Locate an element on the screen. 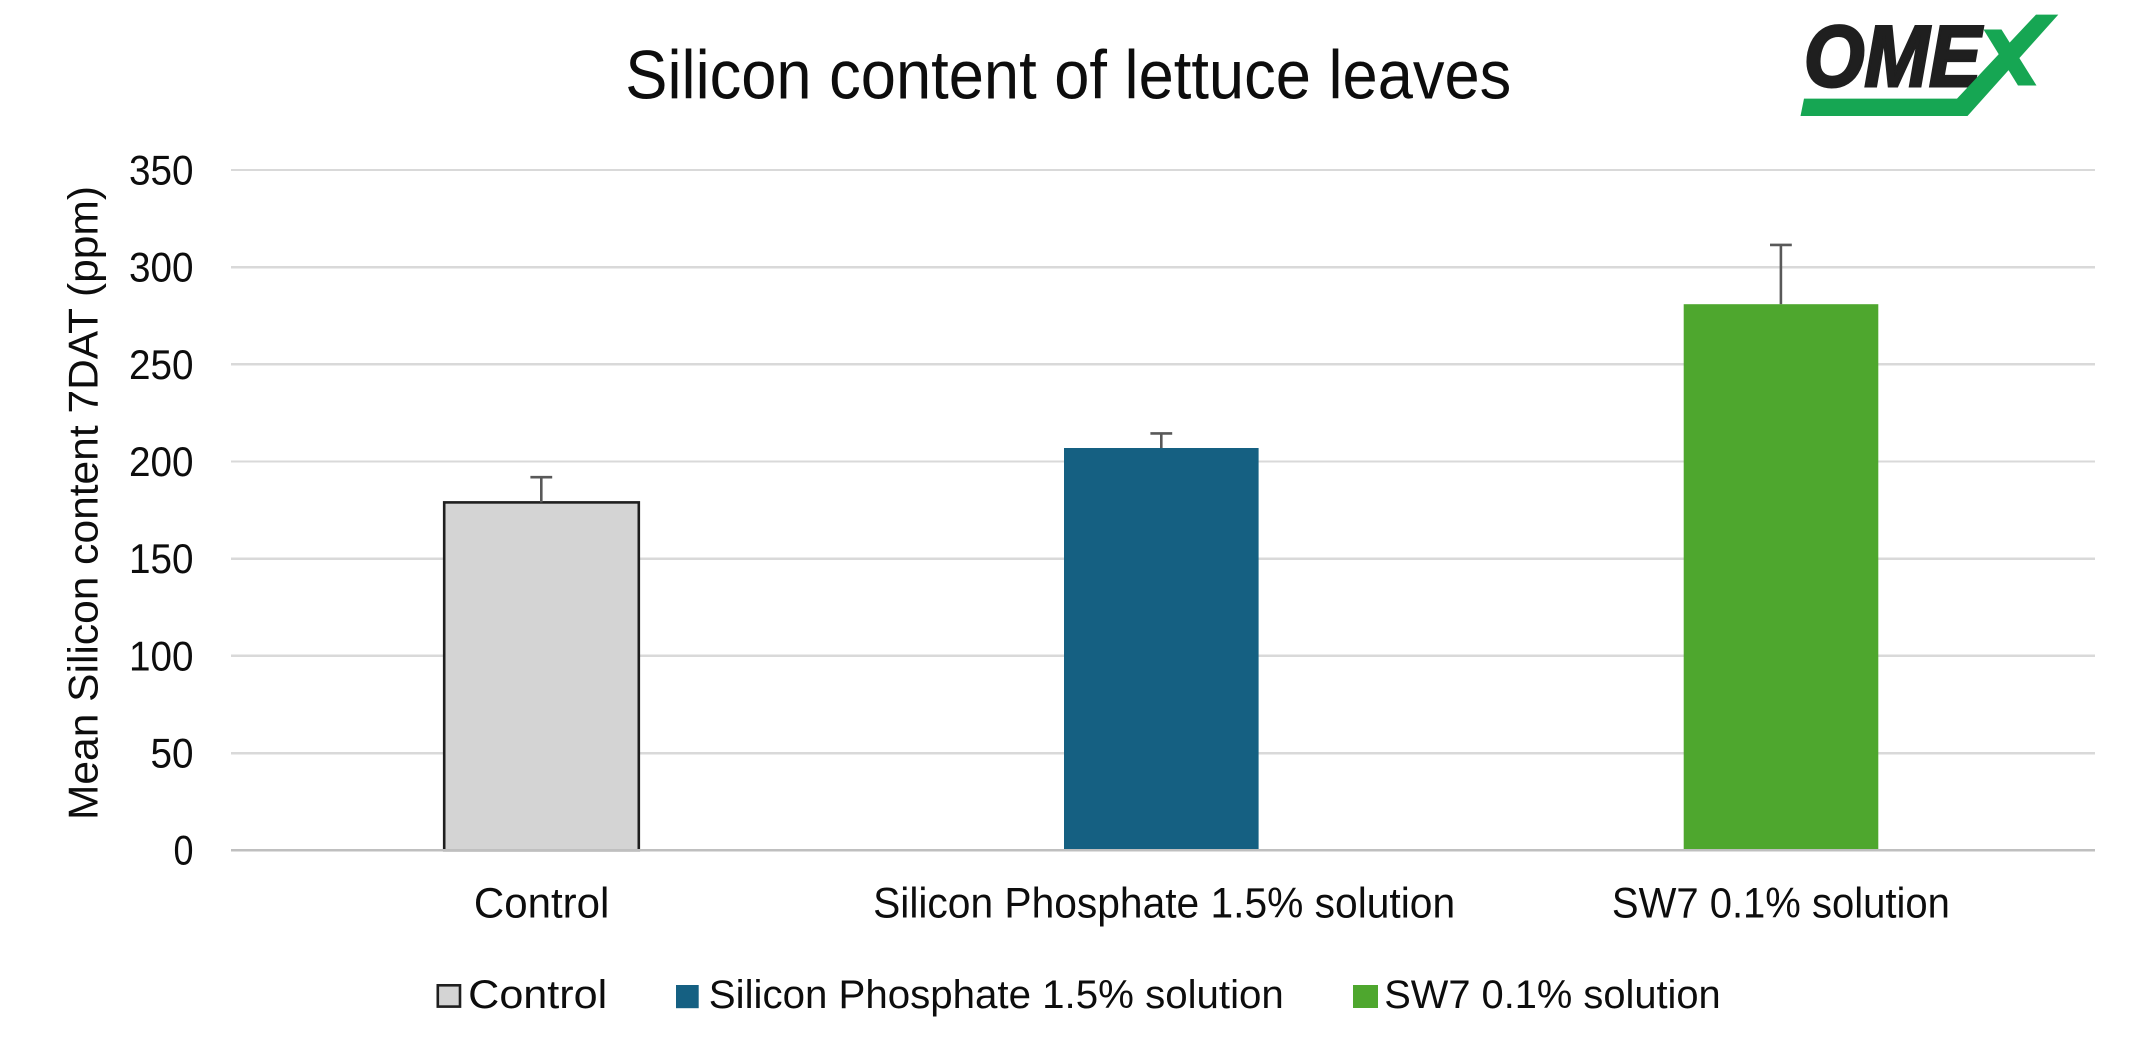 This screenshot has height=1062, width=2142. svg-text:Mean Silicon content 7DAT (ppm: Mean Silicon content 7DAT (ppm) is located at coordinates (83, 503).